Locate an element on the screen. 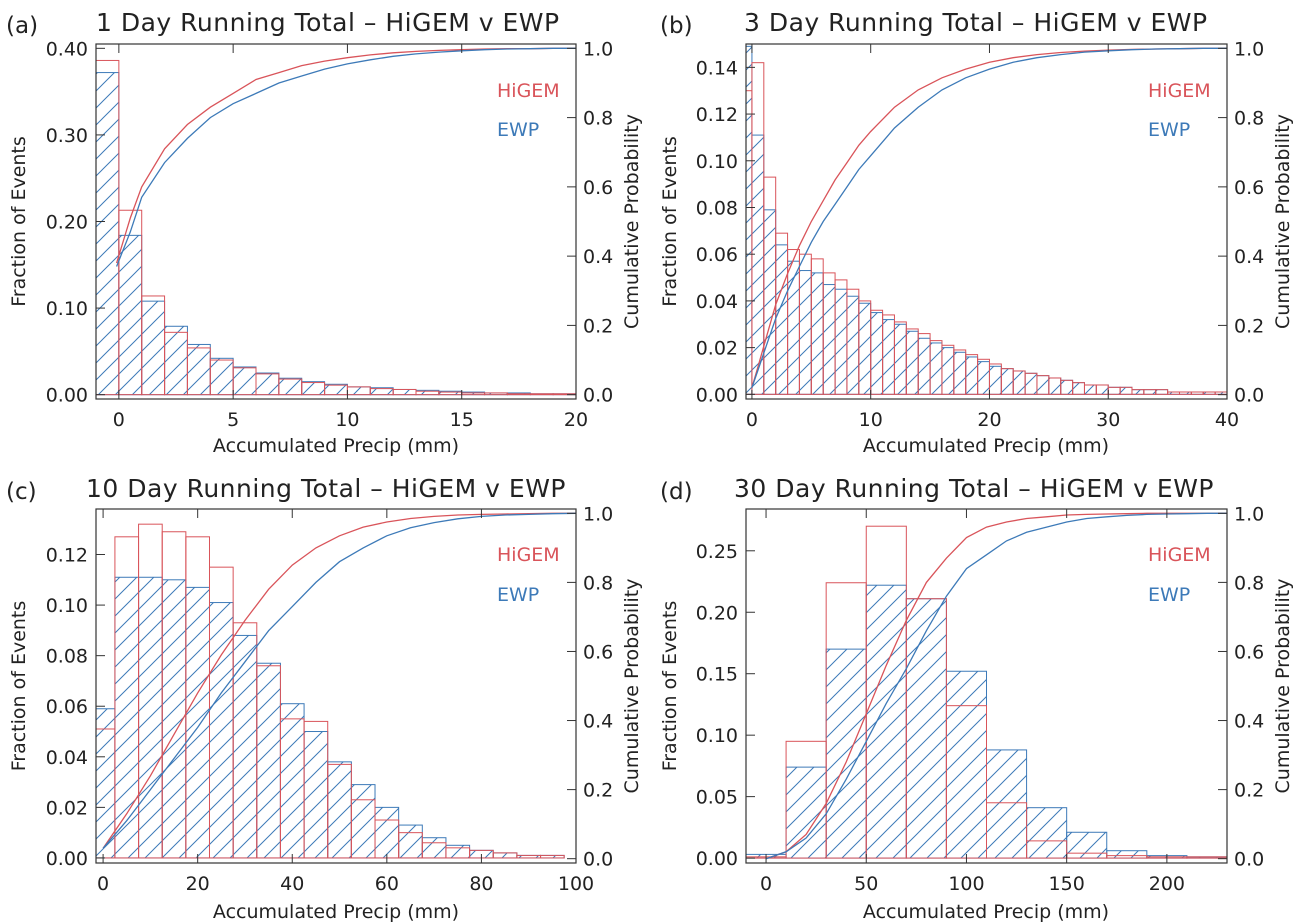 This screenshot has height=924, width=1304. x-tick-label: 30 is located at coordinates (1108, 420).